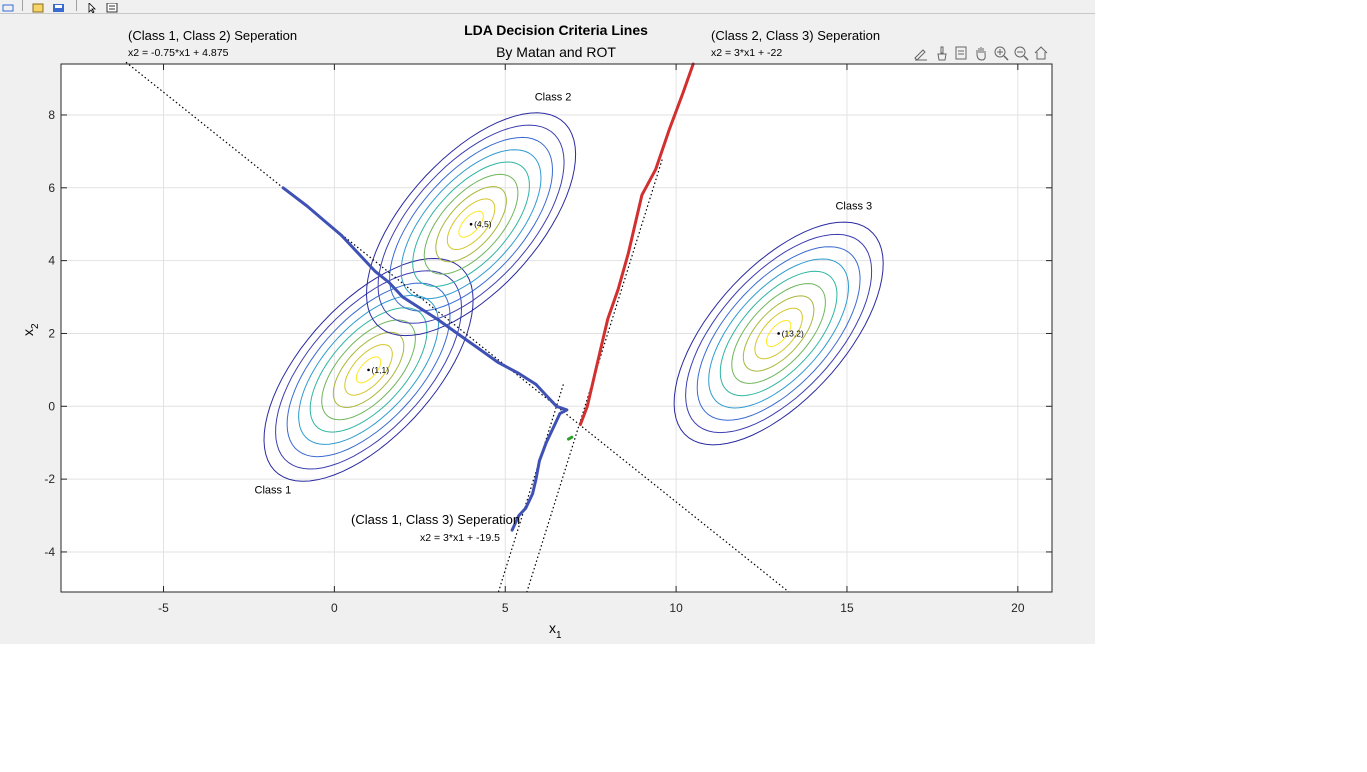  Describe the element at coordinates (51, 333) in the screenshot. I see `y-tick-label: 2` at that location.